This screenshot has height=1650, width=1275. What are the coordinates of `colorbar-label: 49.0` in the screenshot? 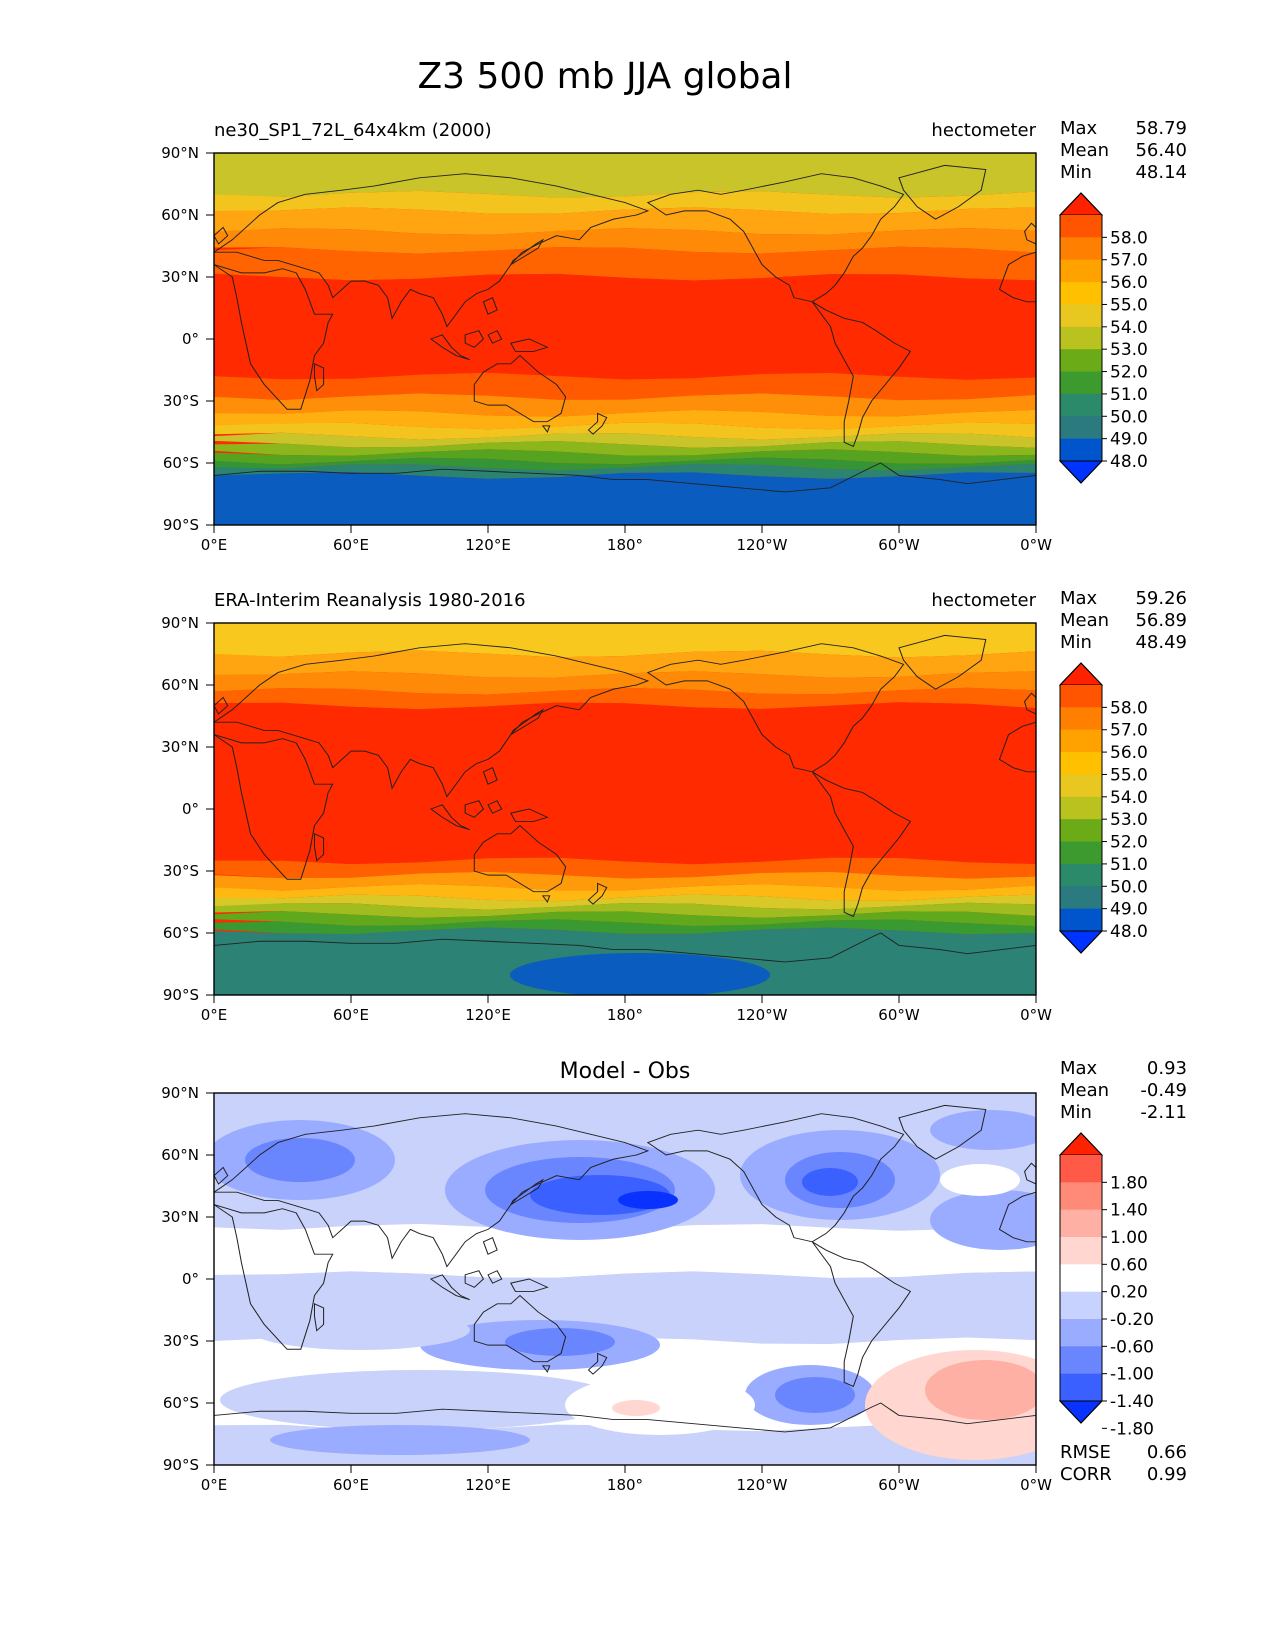 It's located at (1129, 440).